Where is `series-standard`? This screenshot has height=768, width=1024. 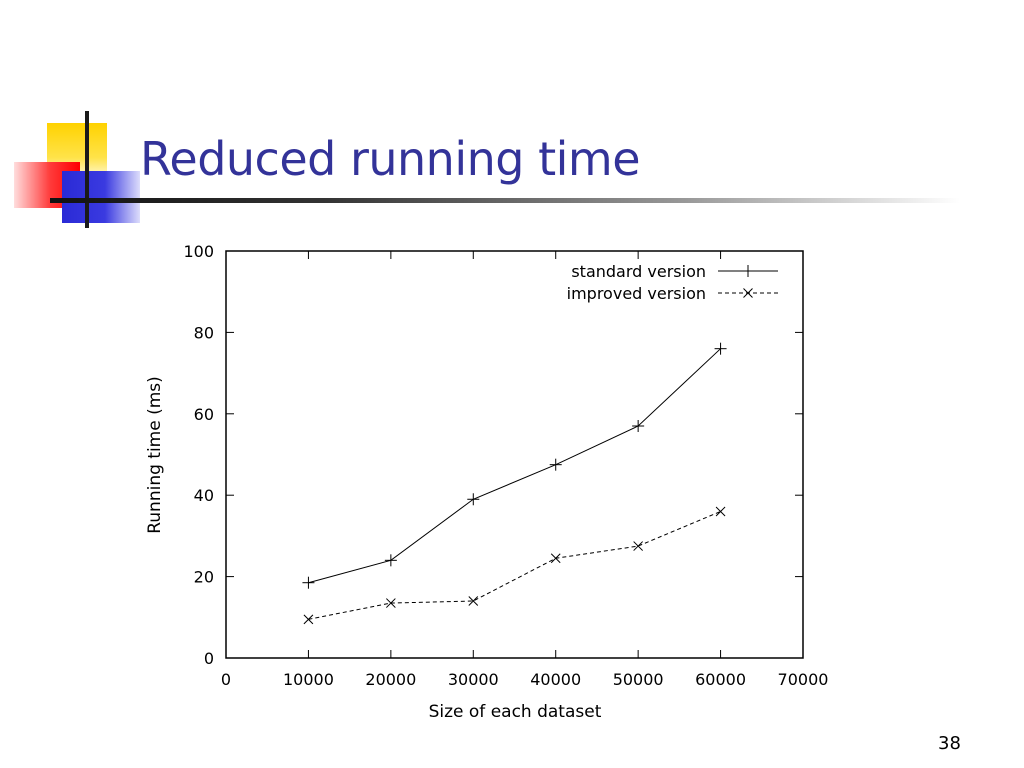
series-standard is located at coordinates (514, 465).